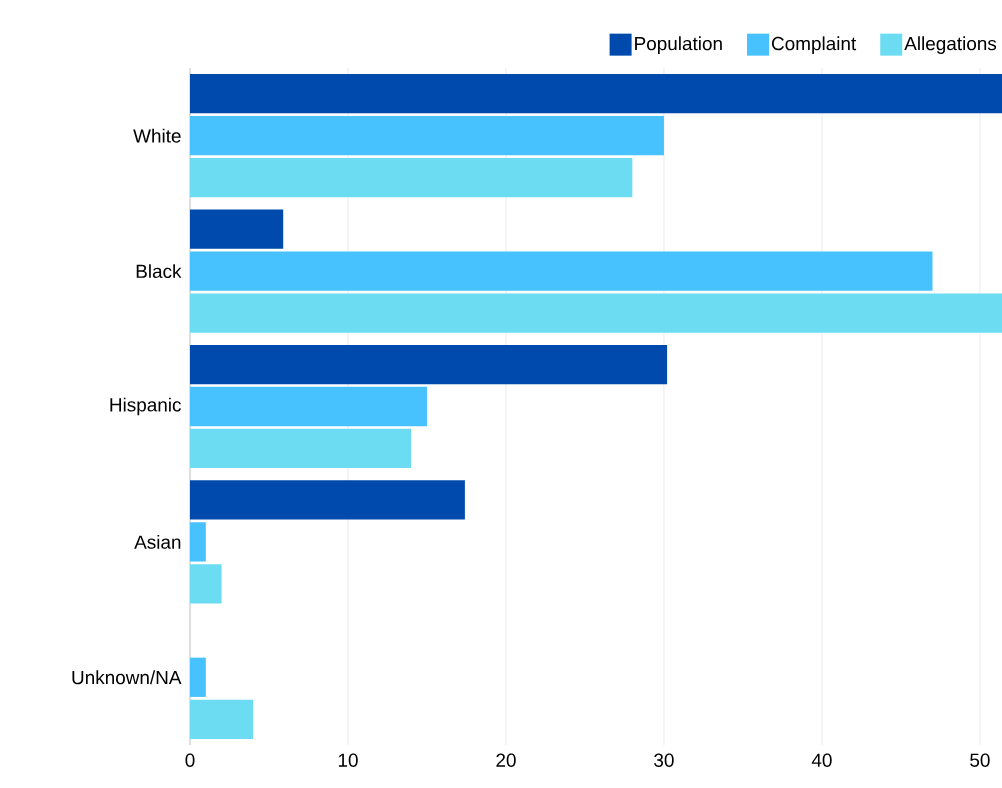 The width and height of the screenshot is (1002, 788). Describe the element at coordinates (157, 135) in the screenshot. I see `y-tick-label: White` at that location.